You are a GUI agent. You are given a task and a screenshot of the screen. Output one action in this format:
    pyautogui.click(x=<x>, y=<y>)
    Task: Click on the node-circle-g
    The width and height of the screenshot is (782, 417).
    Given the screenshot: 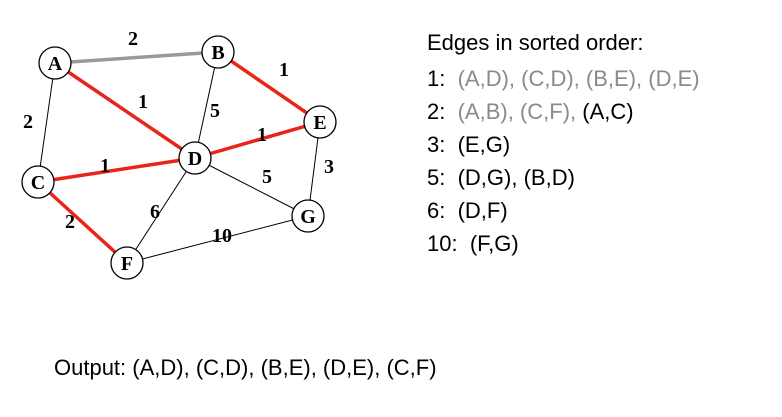 What is the action you would take?
    pyautogui.click(x=308, y=216)
    